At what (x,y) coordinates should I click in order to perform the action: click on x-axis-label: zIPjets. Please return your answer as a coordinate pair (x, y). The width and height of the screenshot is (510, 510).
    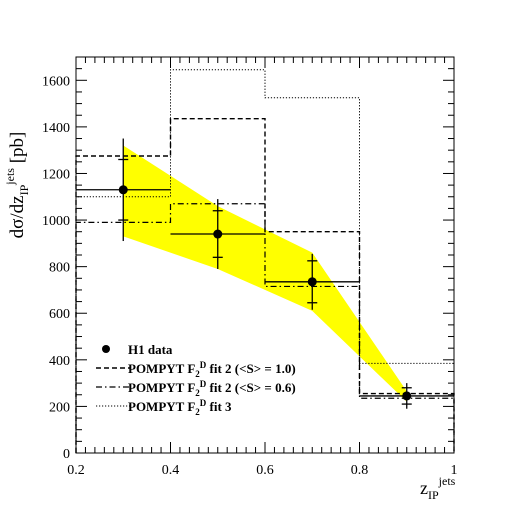
    Looking at the image, I should click on (437, 488).